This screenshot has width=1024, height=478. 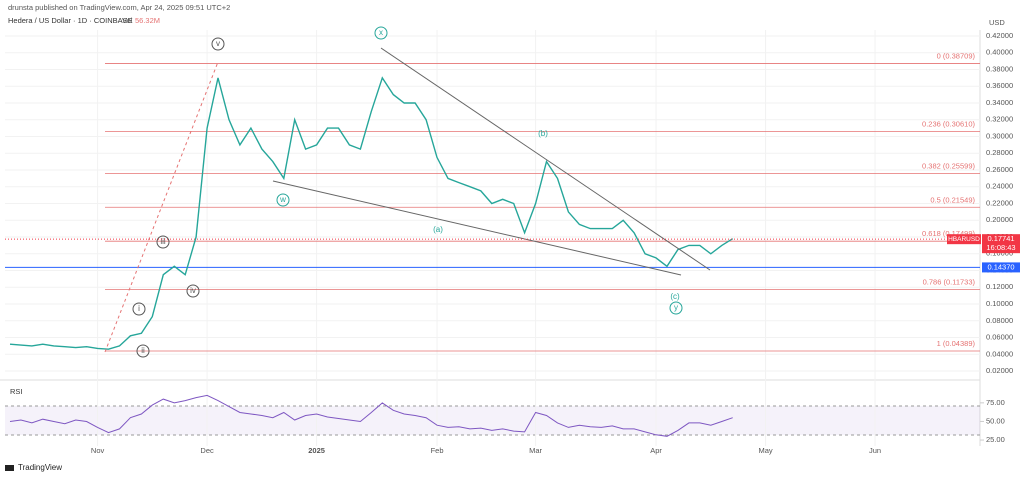 I want to click on y-tick-label: 0.04000, so click(x=999, y=353).